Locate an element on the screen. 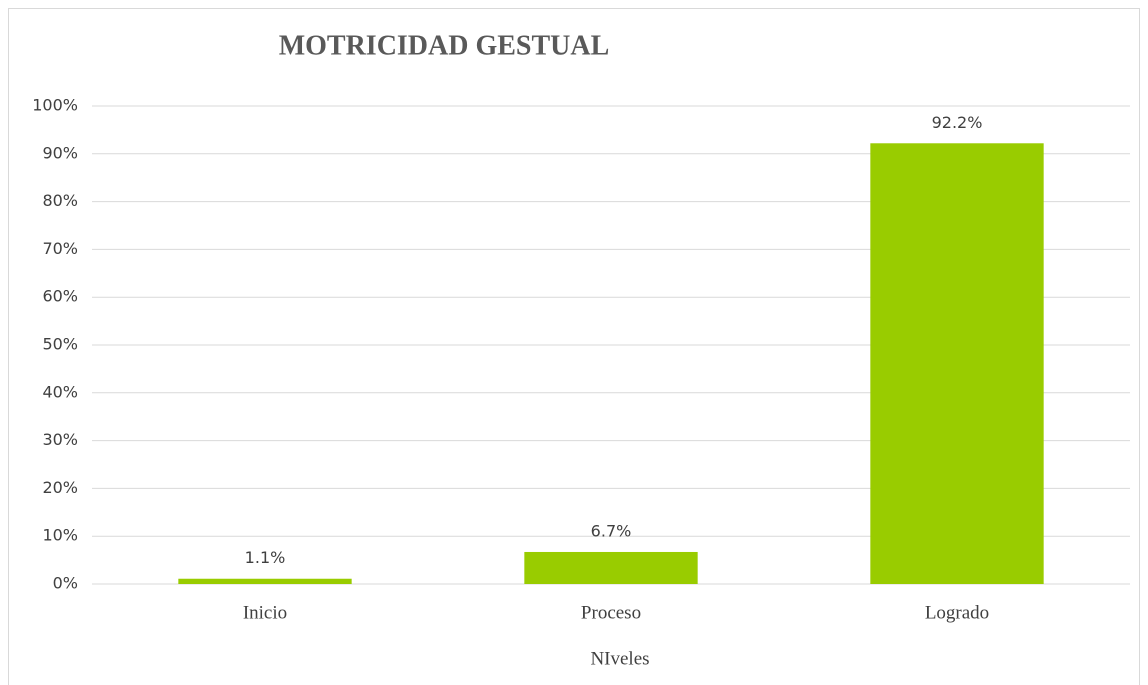  y-tick-label: 60% is located at coordinates (60, 296).